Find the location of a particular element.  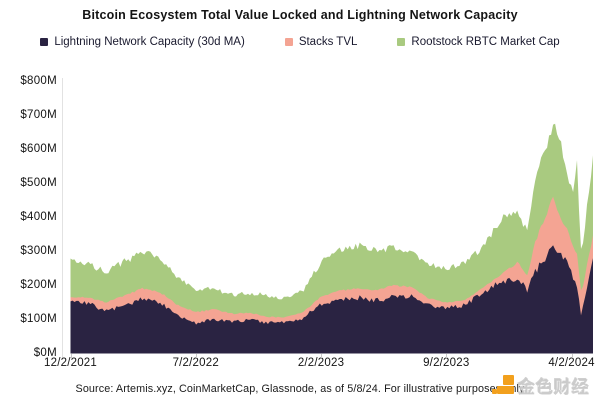

y-axis-label: $500M is located at coordinates (38, 182).